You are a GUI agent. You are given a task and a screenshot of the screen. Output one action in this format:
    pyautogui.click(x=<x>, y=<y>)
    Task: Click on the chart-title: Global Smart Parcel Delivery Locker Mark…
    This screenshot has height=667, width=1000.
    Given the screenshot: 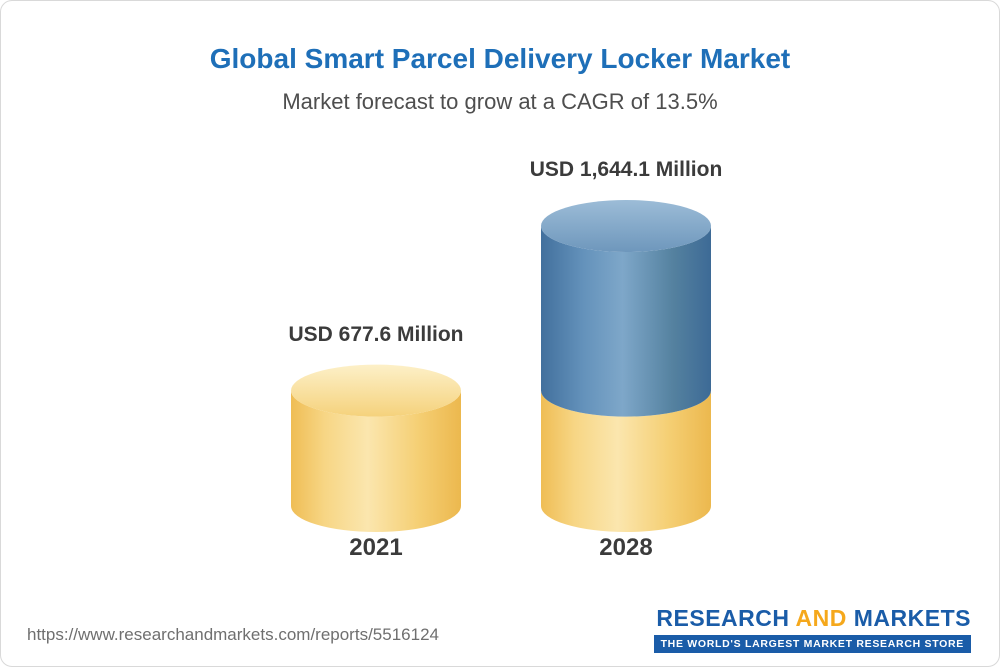 What is the action you would take?
    pyautogui.click(x=500, y=58)
    